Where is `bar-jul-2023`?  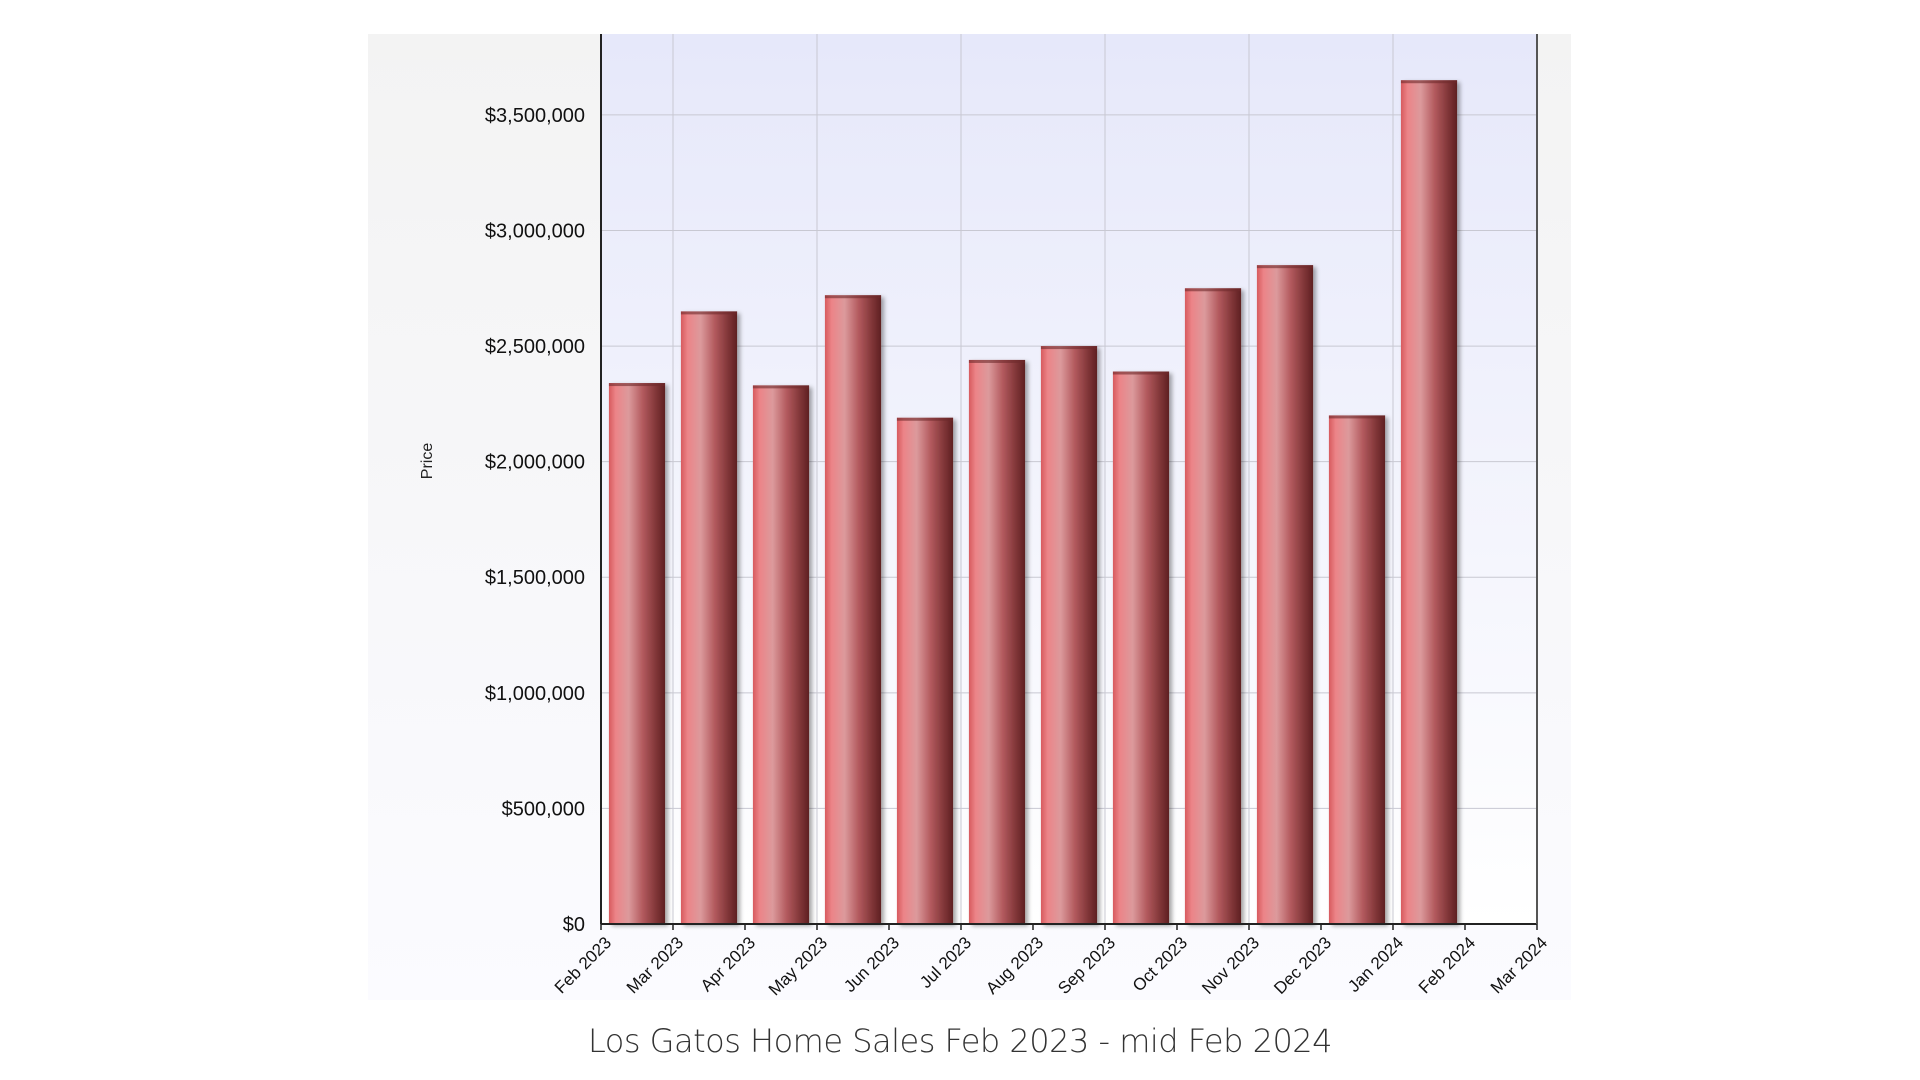 bar-jul-2023 is located at coordinates (997, 641).